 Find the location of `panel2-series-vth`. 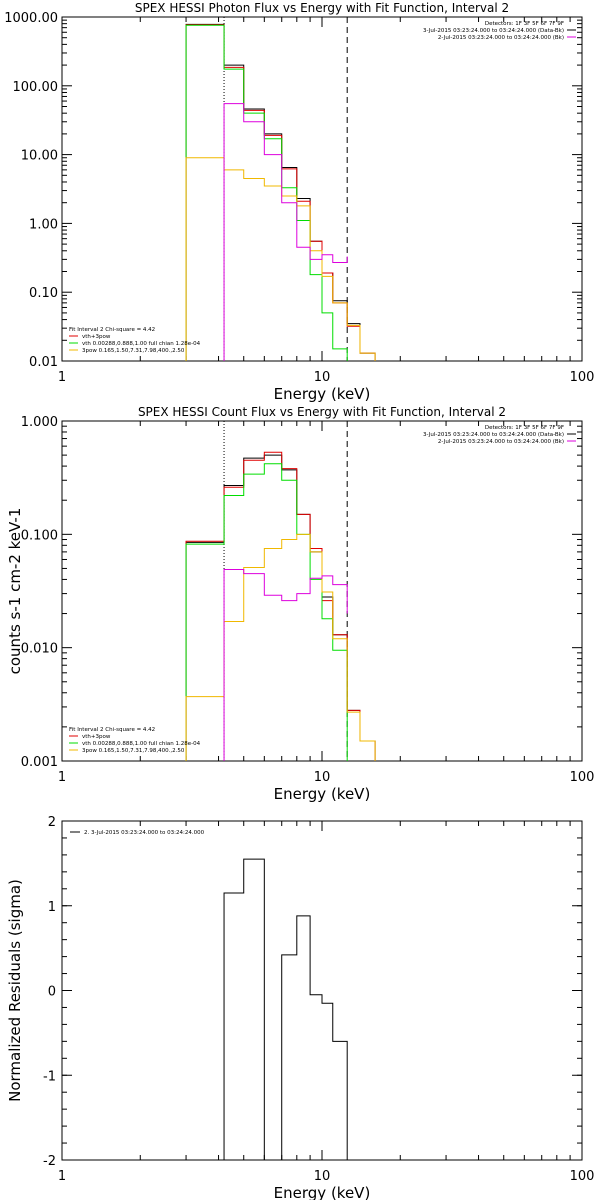

panel2-series-vth is located at coordinates (266, 612).